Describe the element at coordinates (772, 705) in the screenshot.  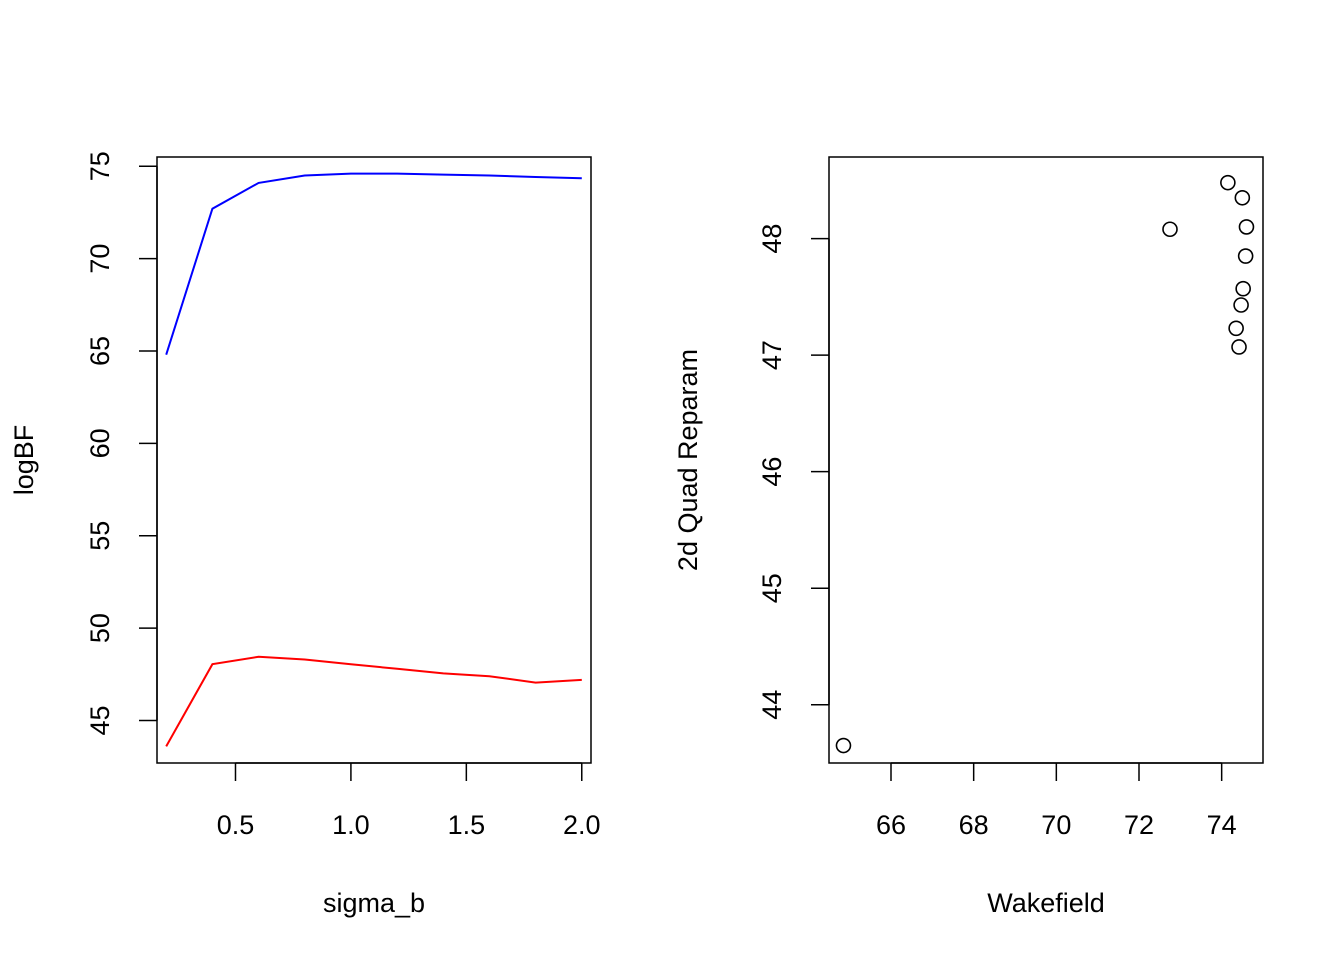
I see `y-tick-label: 44` at that location.